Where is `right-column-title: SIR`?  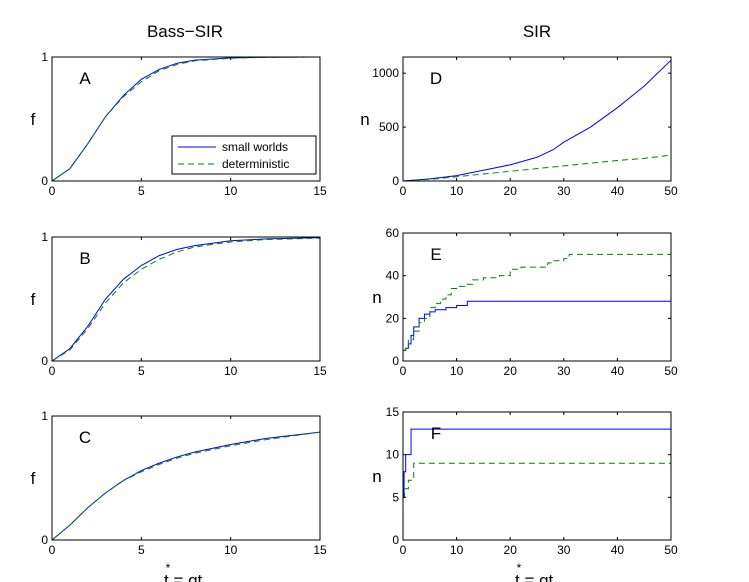
right-column-title: SIR is located at coordinates (537, 31).